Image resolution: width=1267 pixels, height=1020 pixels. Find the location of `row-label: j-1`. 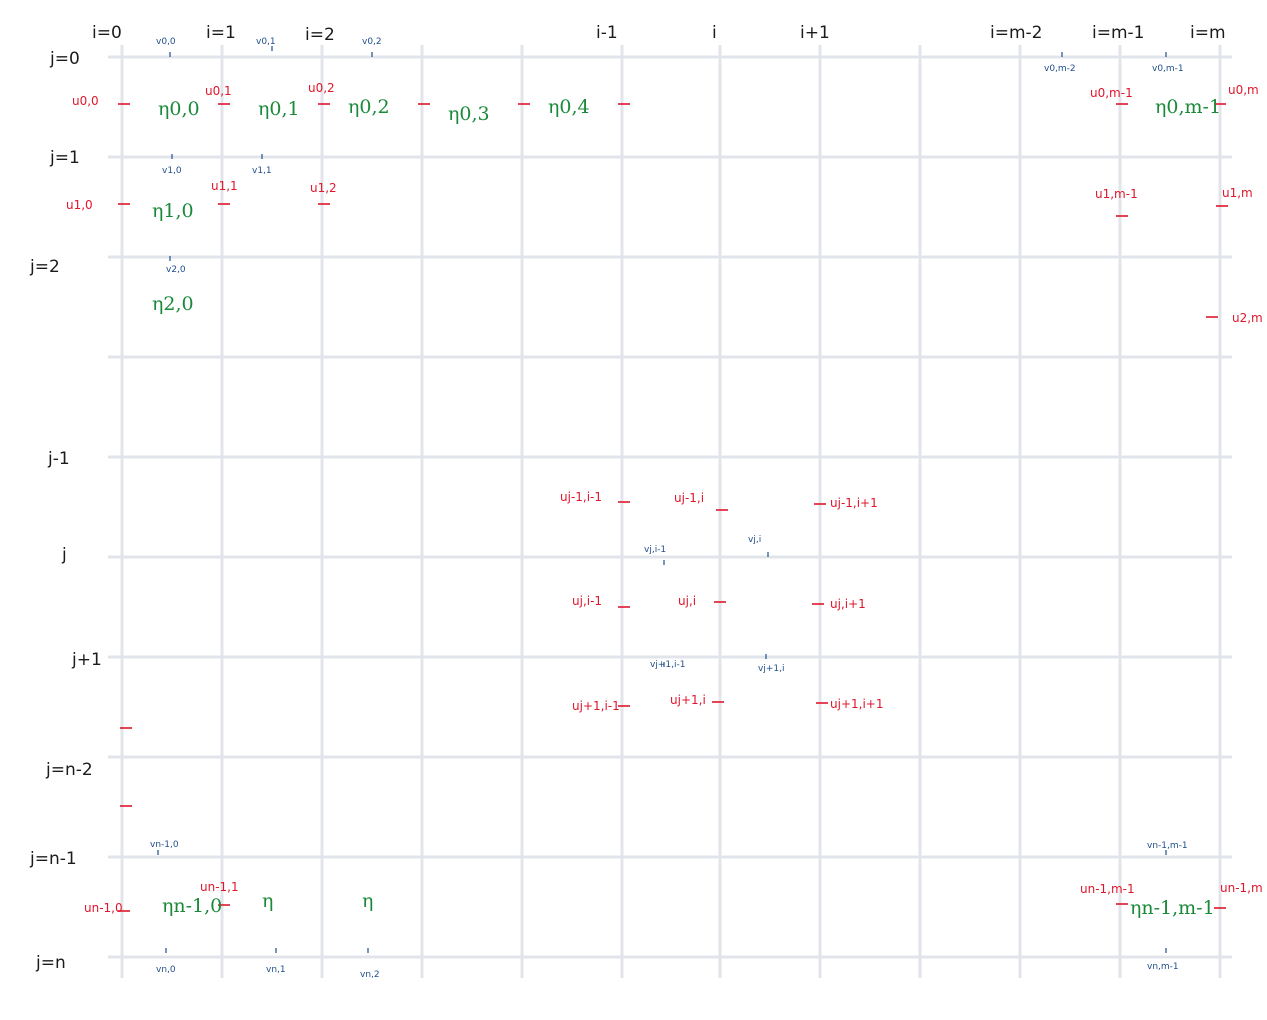

row-label: j-1 is located at coordinates (58, 459).